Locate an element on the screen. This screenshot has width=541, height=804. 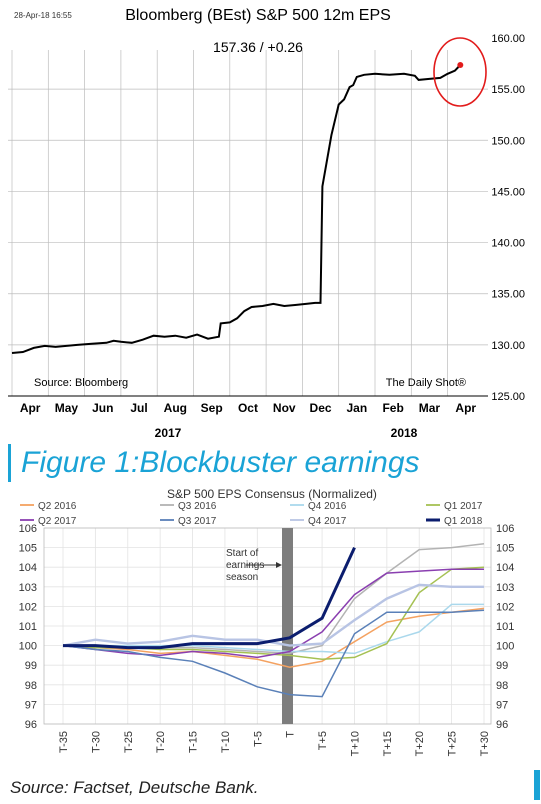
y-tick-label-right: 97 is located at coordinates (502, 705).